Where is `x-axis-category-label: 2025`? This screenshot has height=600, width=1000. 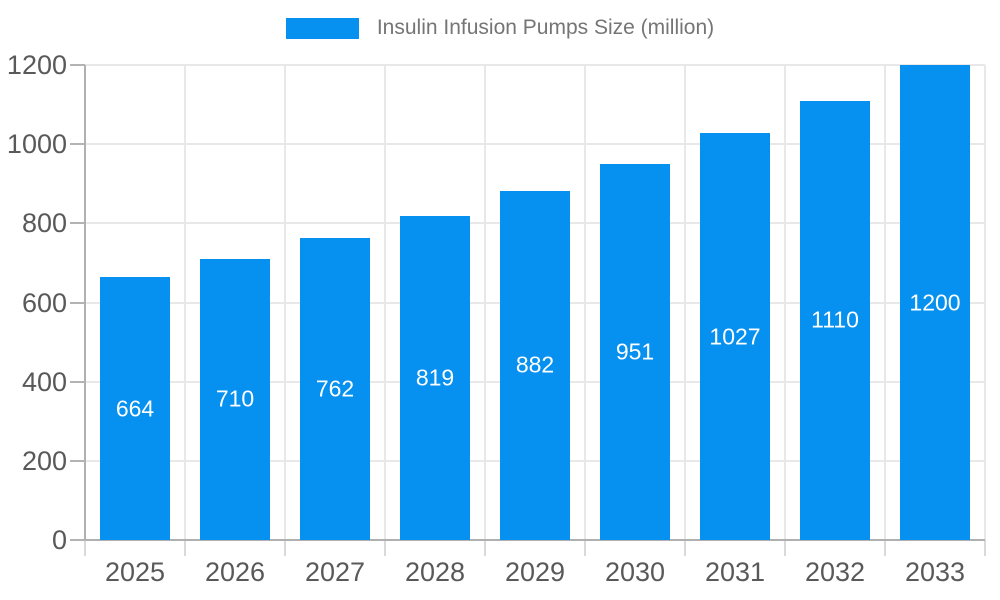
x-axis-category-label: 2025 is located at coordinates (135, 572).